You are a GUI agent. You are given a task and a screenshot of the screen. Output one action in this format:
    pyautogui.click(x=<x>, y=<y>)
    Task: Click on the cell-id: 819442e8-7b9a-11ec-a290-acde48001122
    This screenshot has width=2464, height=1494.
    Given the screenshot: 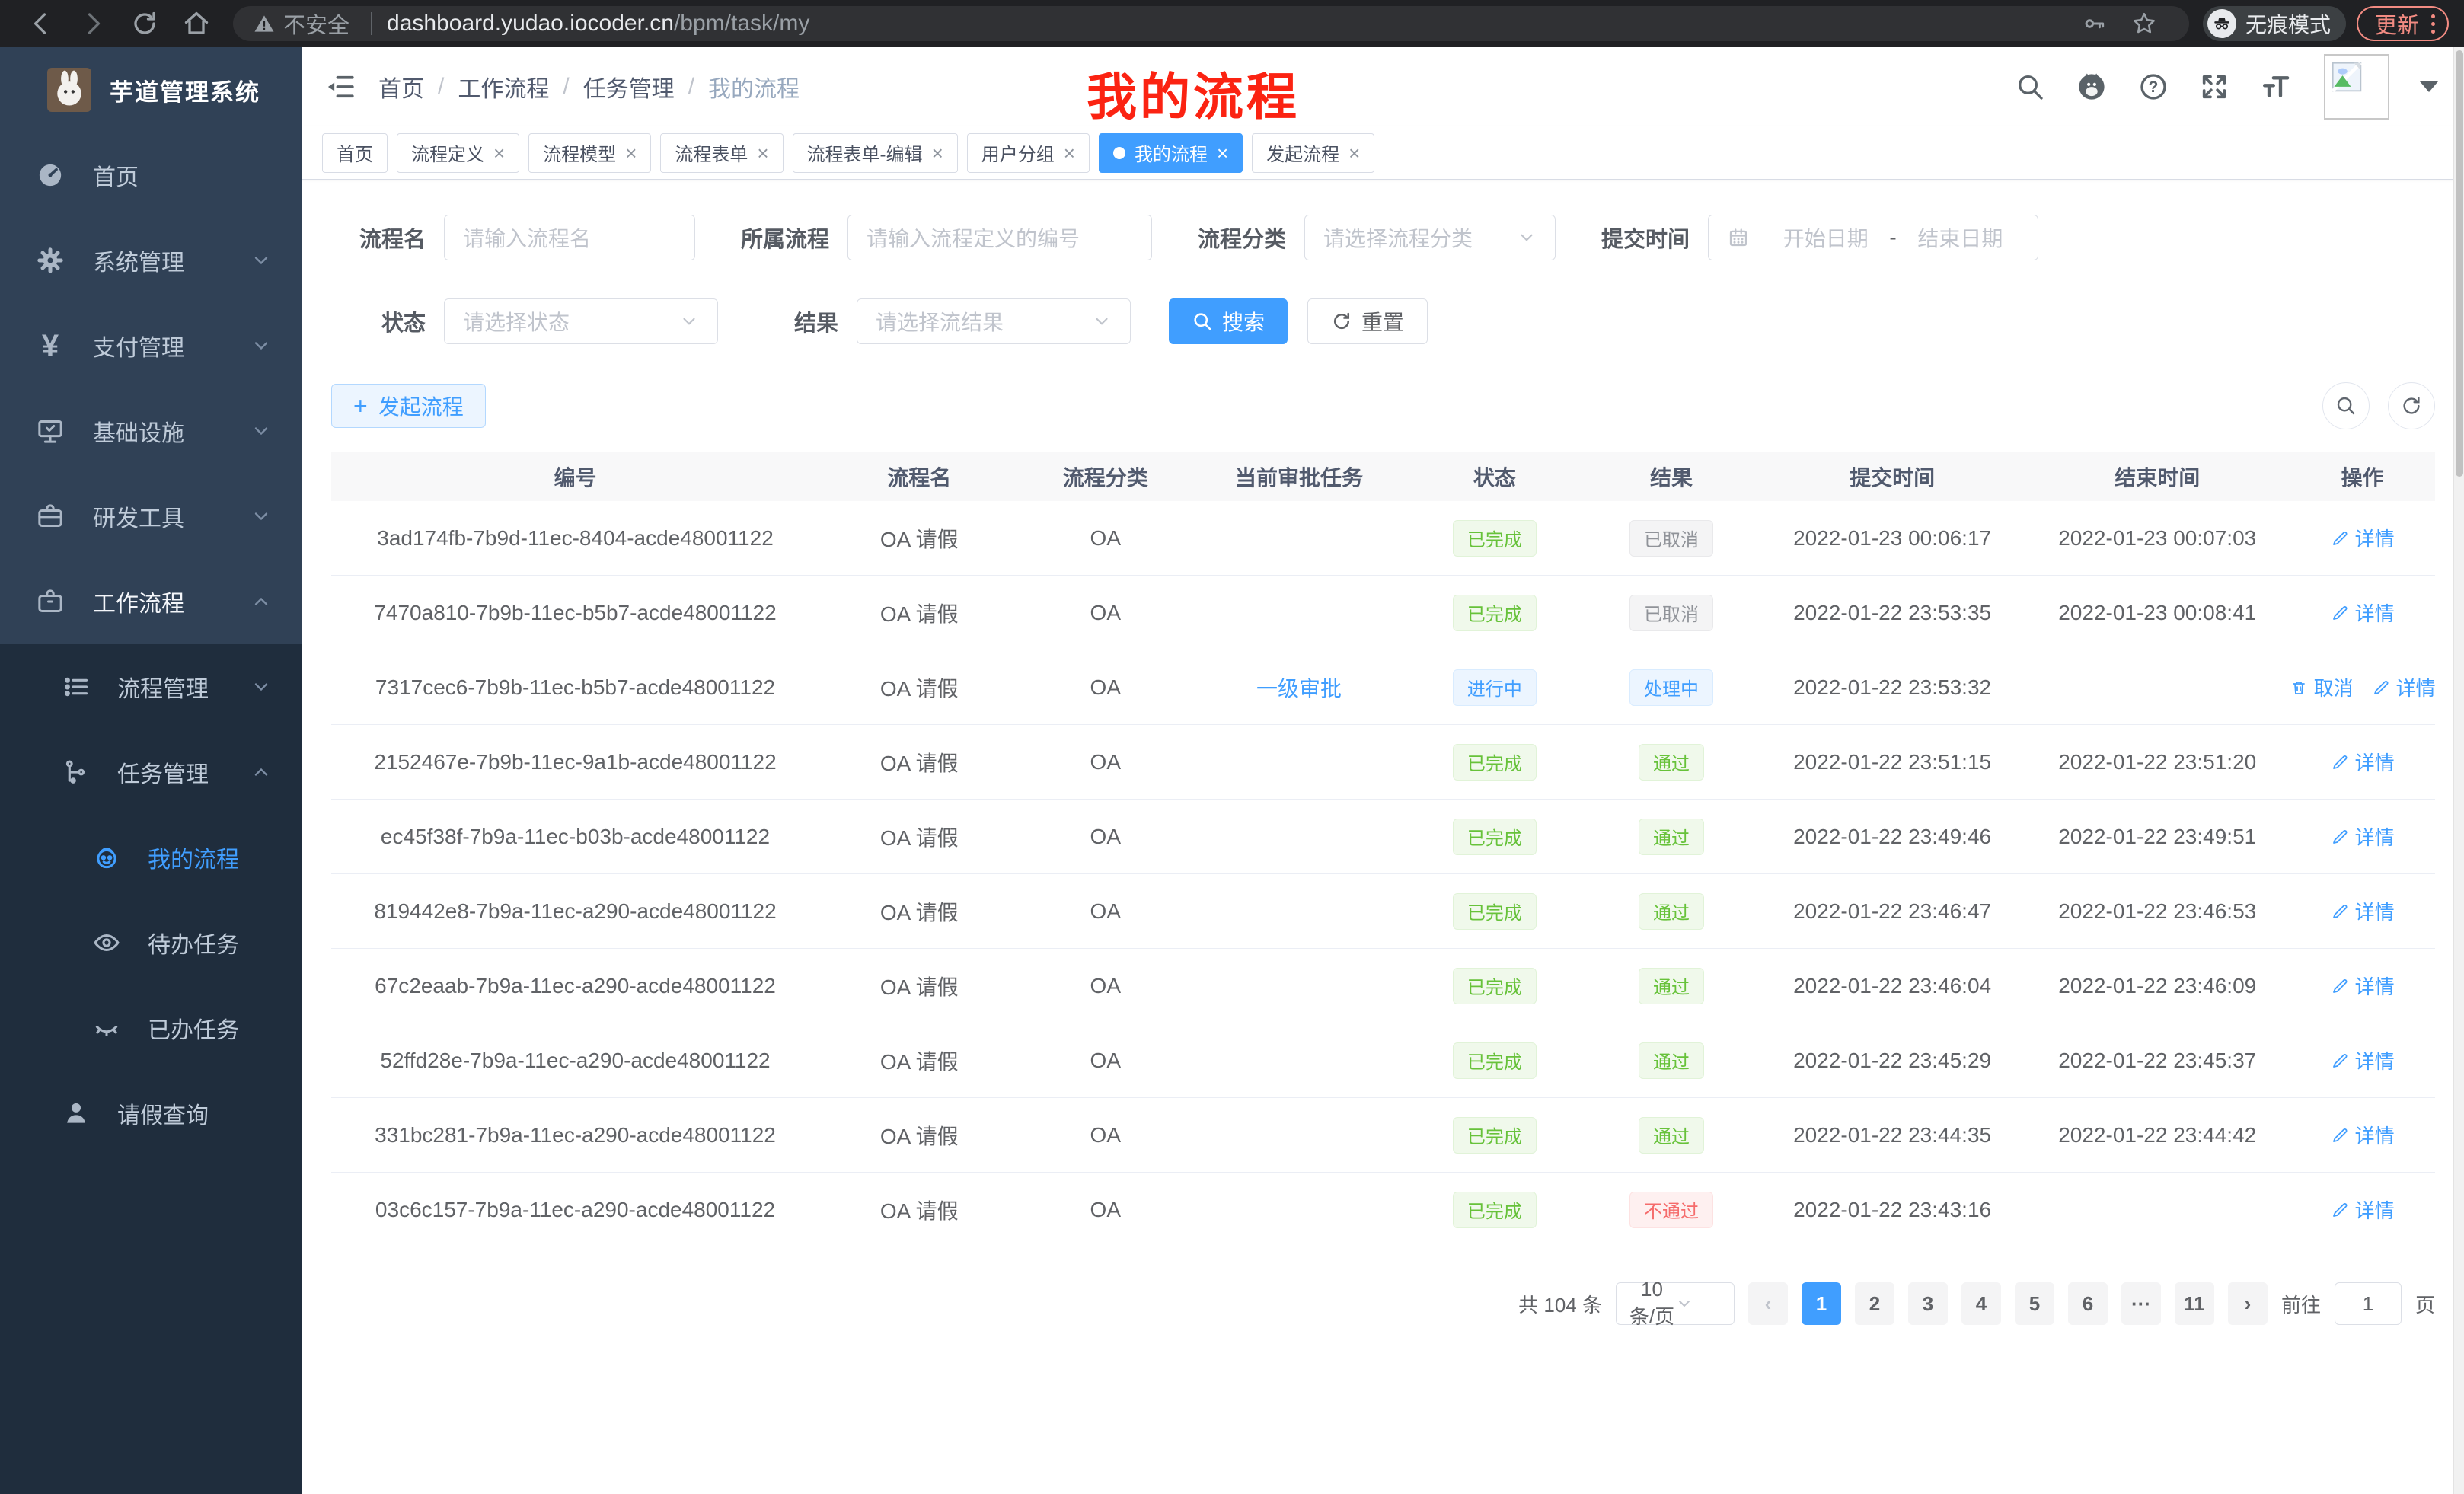 What is the action you would take?
    pyautogui.click(x=575, y=911)
    